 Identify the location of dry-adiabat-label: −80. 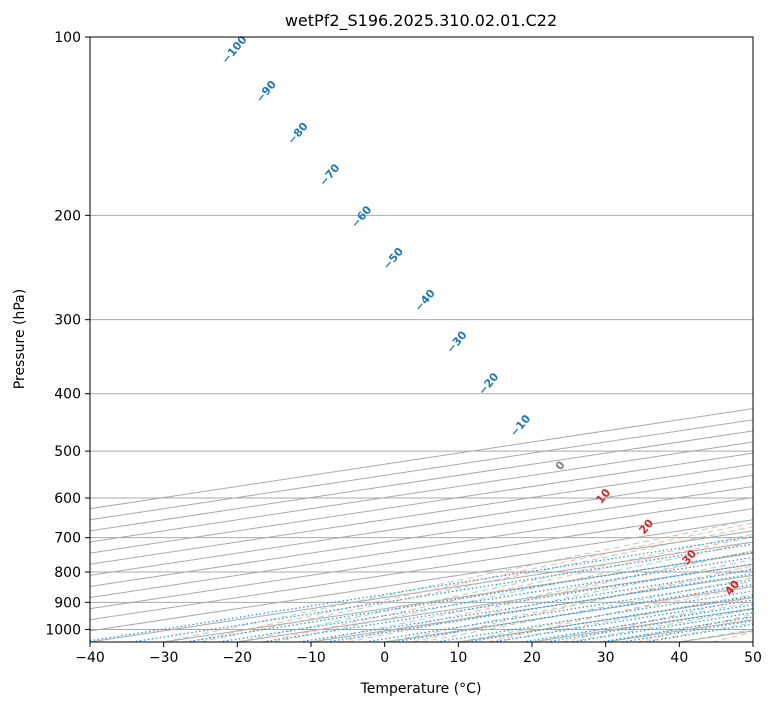
(298, 133).